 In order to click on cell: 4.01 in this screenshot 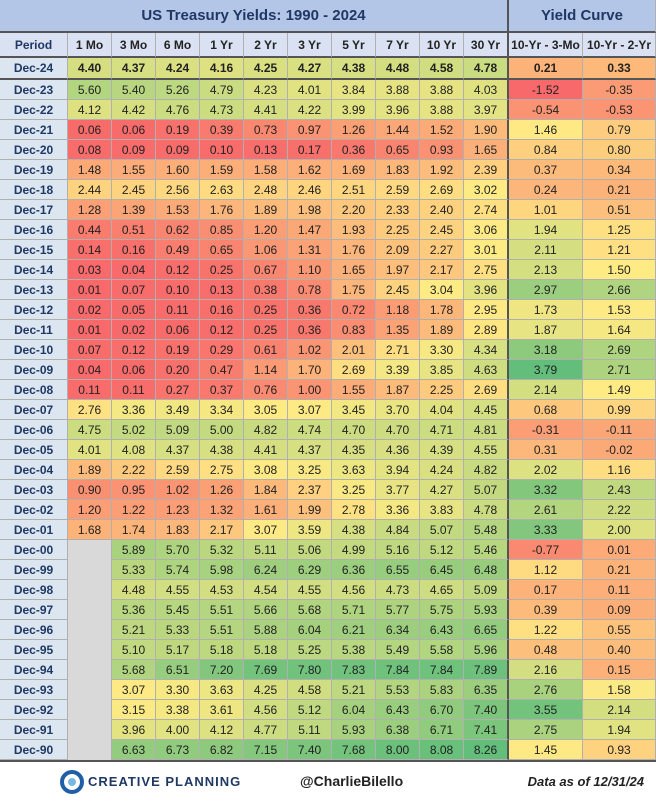, I will do `click(90, 450)`.